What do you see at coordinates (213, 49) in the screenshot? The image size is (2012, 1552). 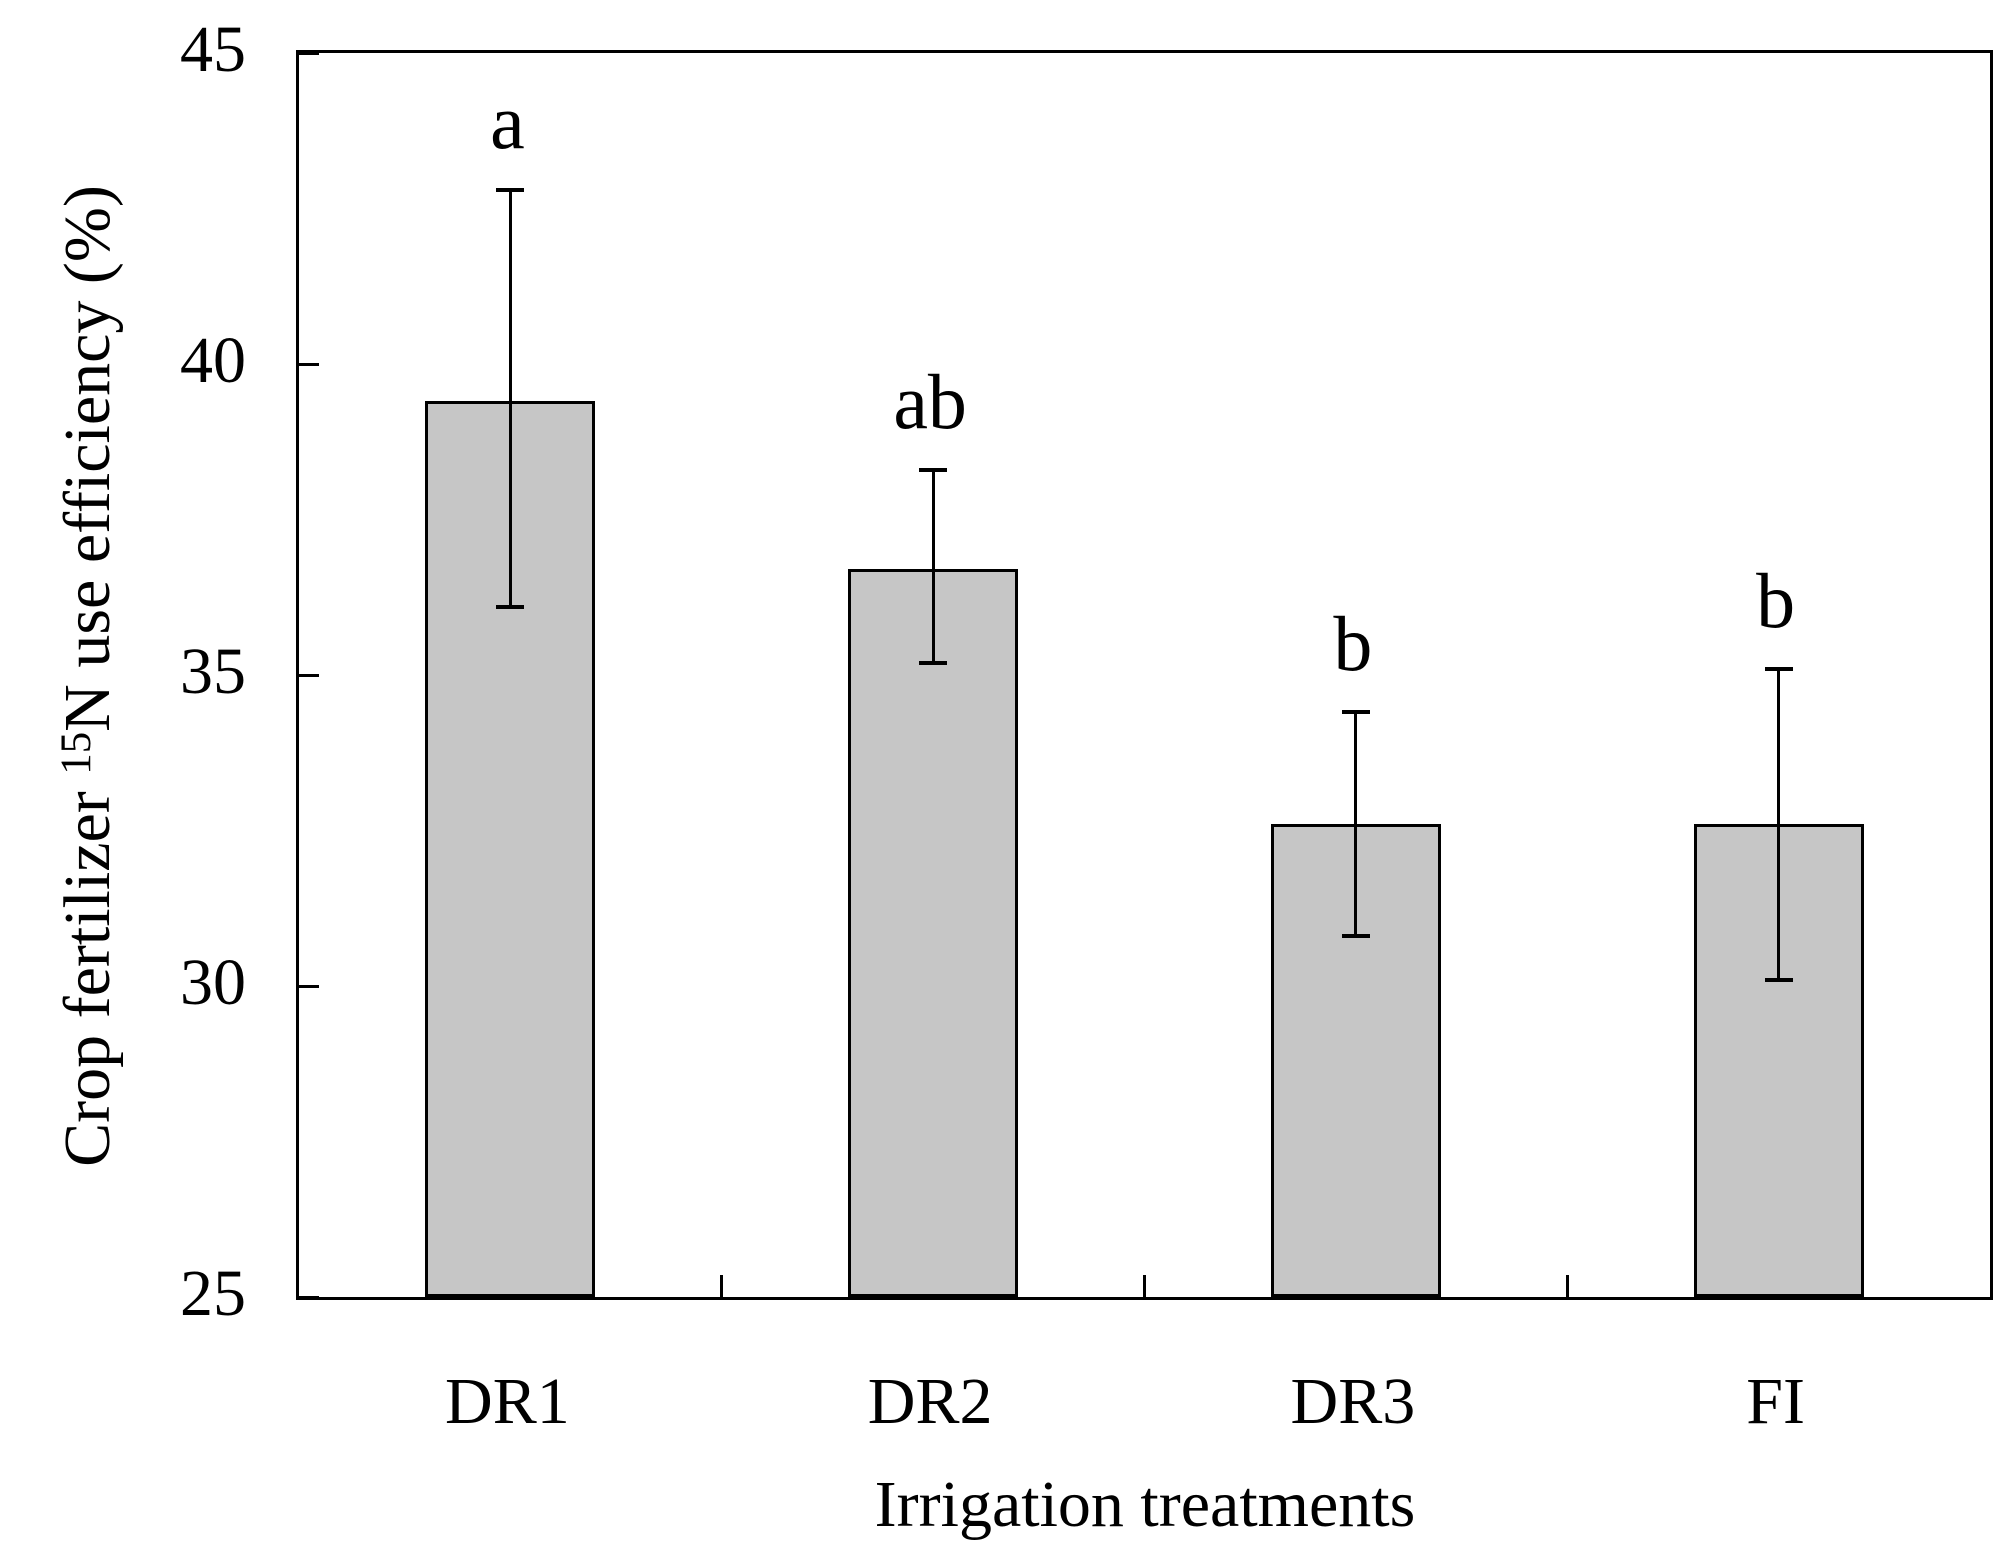 I see `y-axis-tick-label: 45` at bounding box center [213, 49].